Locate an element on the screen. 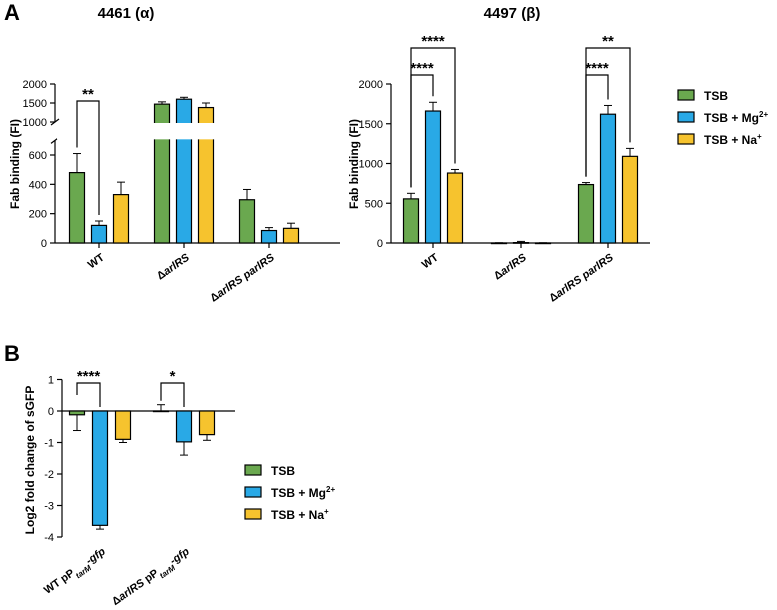  legend-a-entry-0: TSB is located at coordinates (716, 96).